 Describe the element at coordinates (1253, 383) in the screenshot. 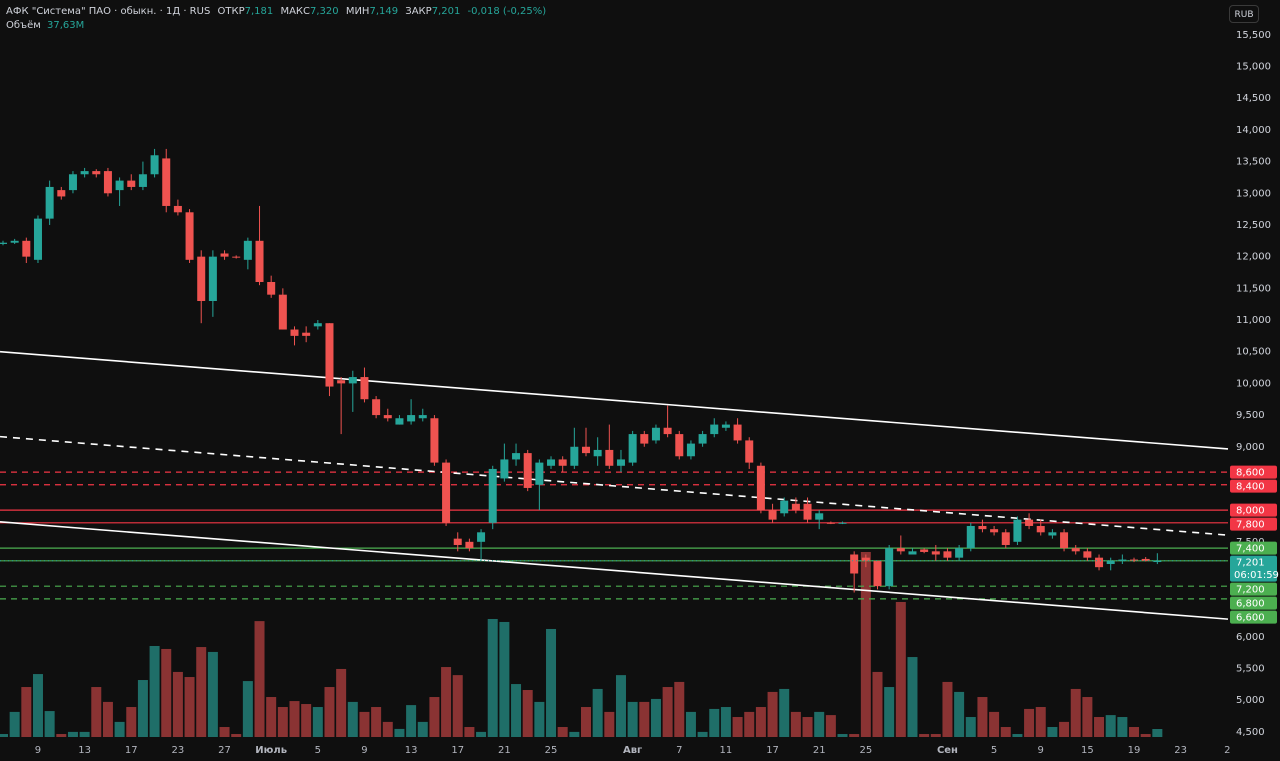

I see `y-tick-label: 10,000` at that location.